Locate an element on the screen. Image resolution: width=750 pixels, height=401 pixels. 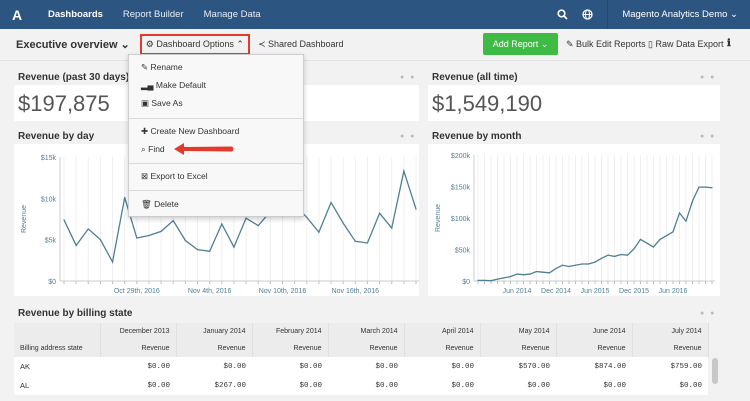
state-cell: AK is located at coordinates (57, 366).